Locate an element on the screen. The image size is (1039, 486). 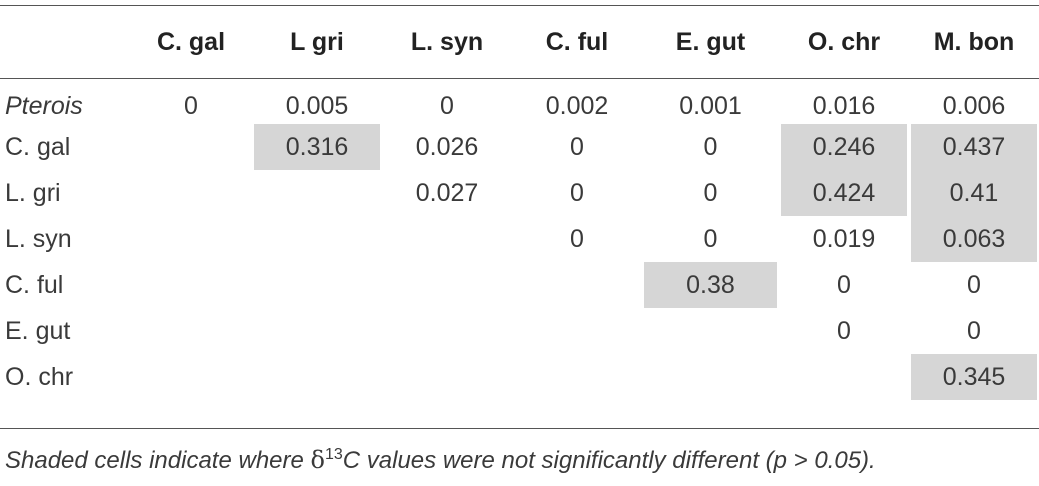
table-bottom-rule is located at coordinates (519, 428).